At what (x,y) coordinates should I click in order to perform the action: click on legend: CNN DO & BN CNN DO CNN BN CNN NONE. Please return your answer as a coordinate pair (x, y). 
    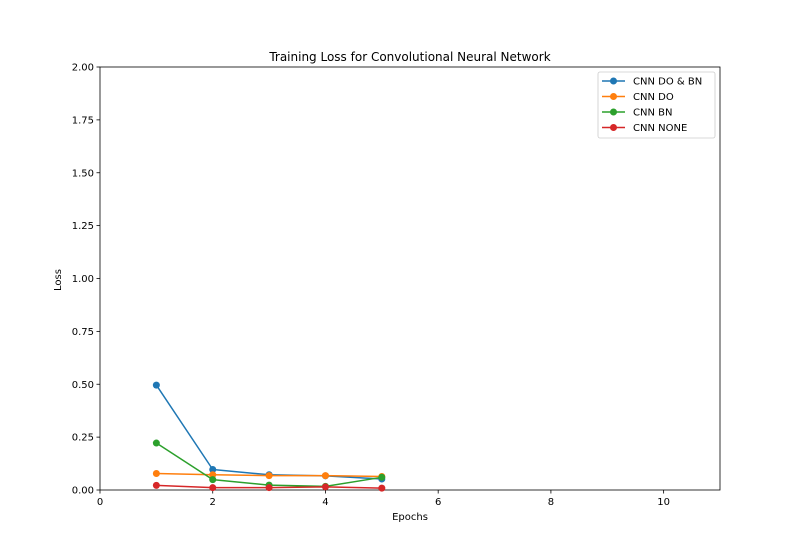
    Looking at the image, I should click on (656, 105).